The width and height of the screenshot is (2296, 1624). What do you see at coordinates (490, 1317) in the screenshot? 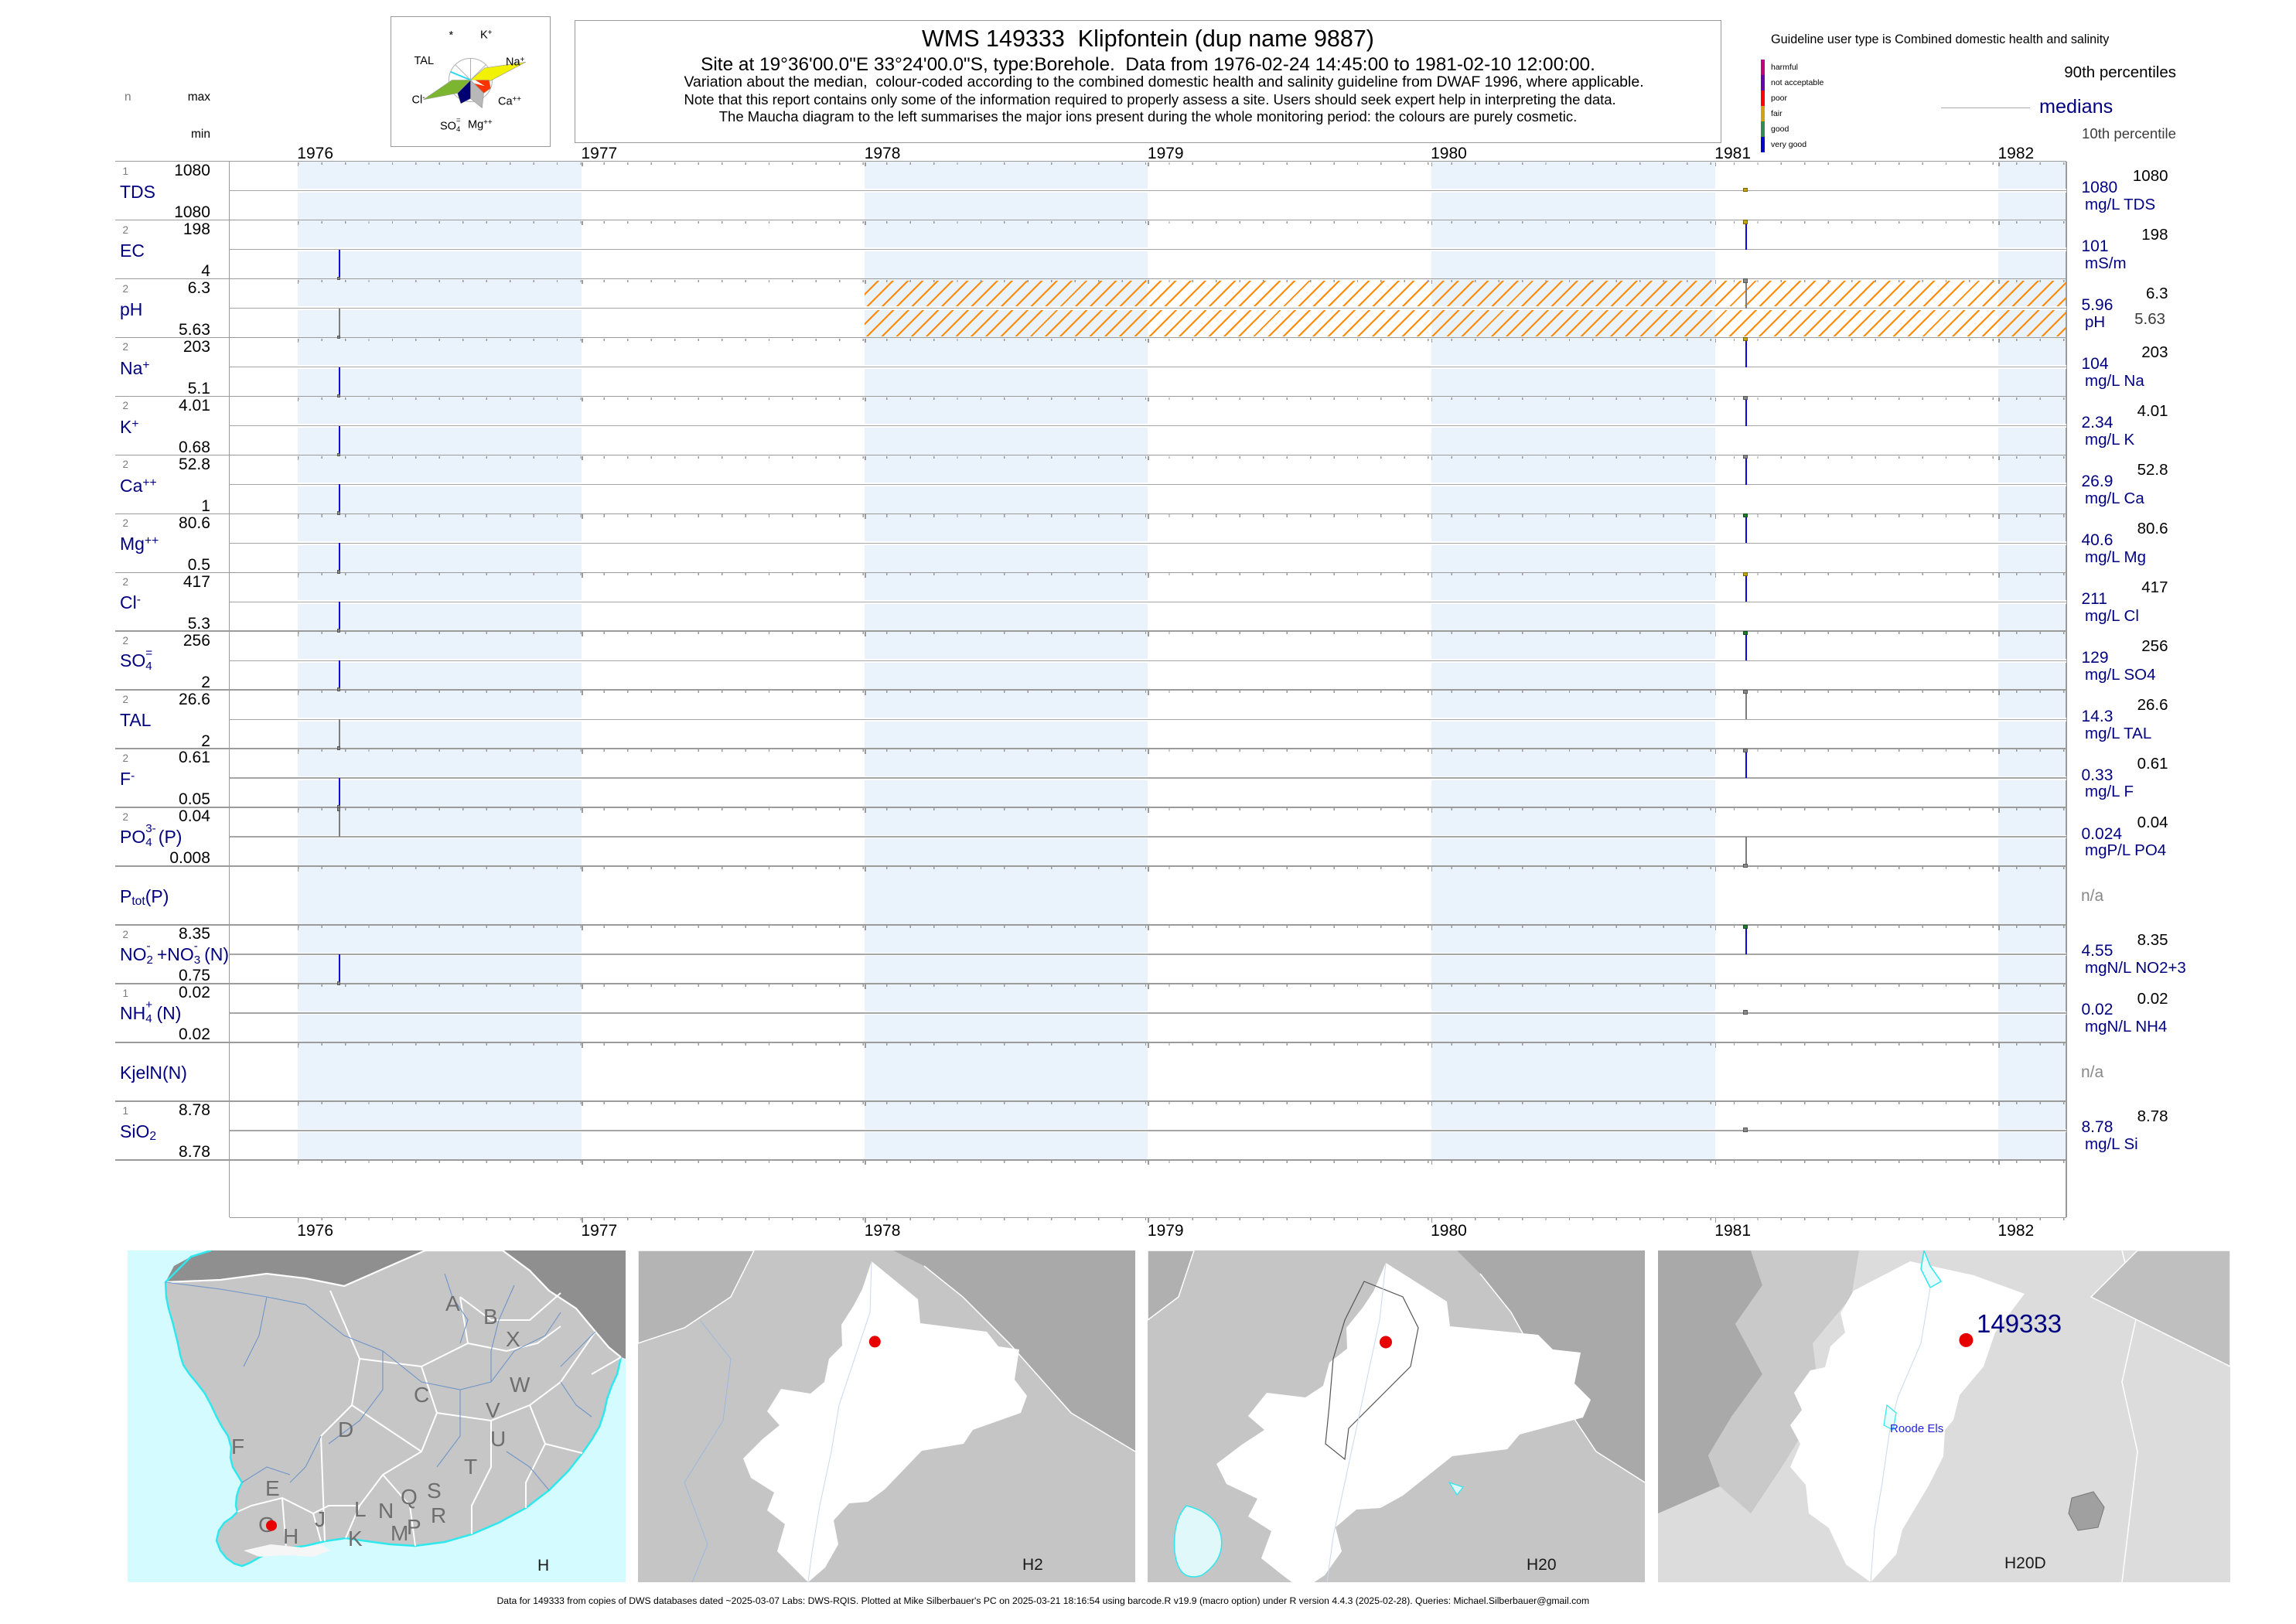
I see `svg-text: B` at bounding box center [490, 1317].